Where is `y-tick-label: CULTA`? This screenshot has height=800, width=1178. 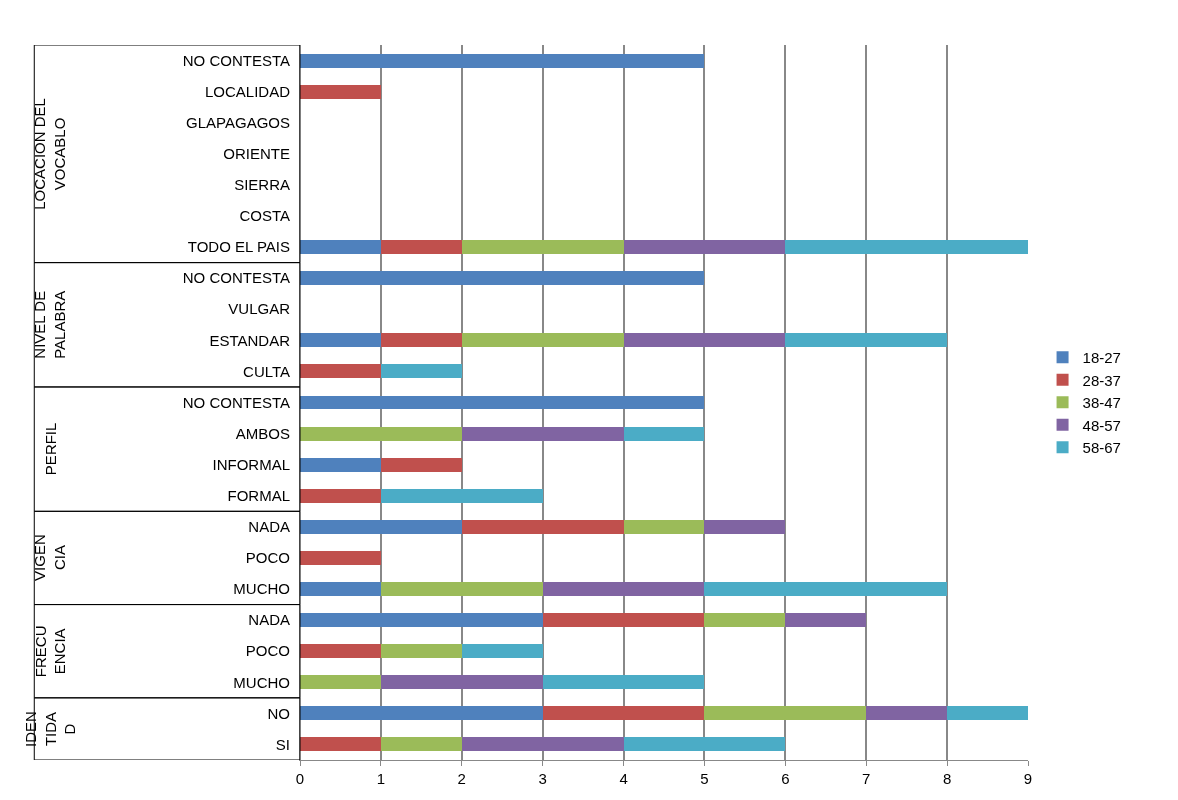 y-tick-label: CULTA is located at coordinates (266, 371).